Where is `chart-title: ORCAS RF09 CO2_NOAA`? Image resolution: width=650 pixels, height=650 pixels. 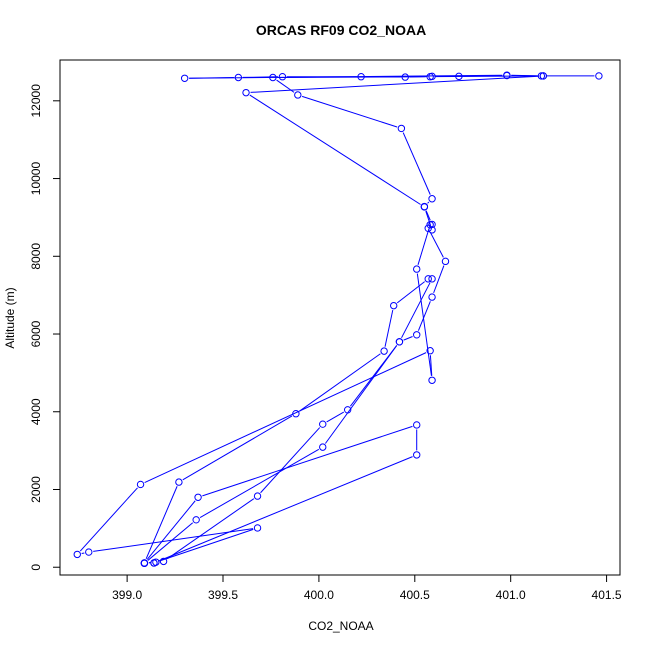
chart-title: ORCAS RF09 CO2_NOAA is located at coordinates (341, 30).